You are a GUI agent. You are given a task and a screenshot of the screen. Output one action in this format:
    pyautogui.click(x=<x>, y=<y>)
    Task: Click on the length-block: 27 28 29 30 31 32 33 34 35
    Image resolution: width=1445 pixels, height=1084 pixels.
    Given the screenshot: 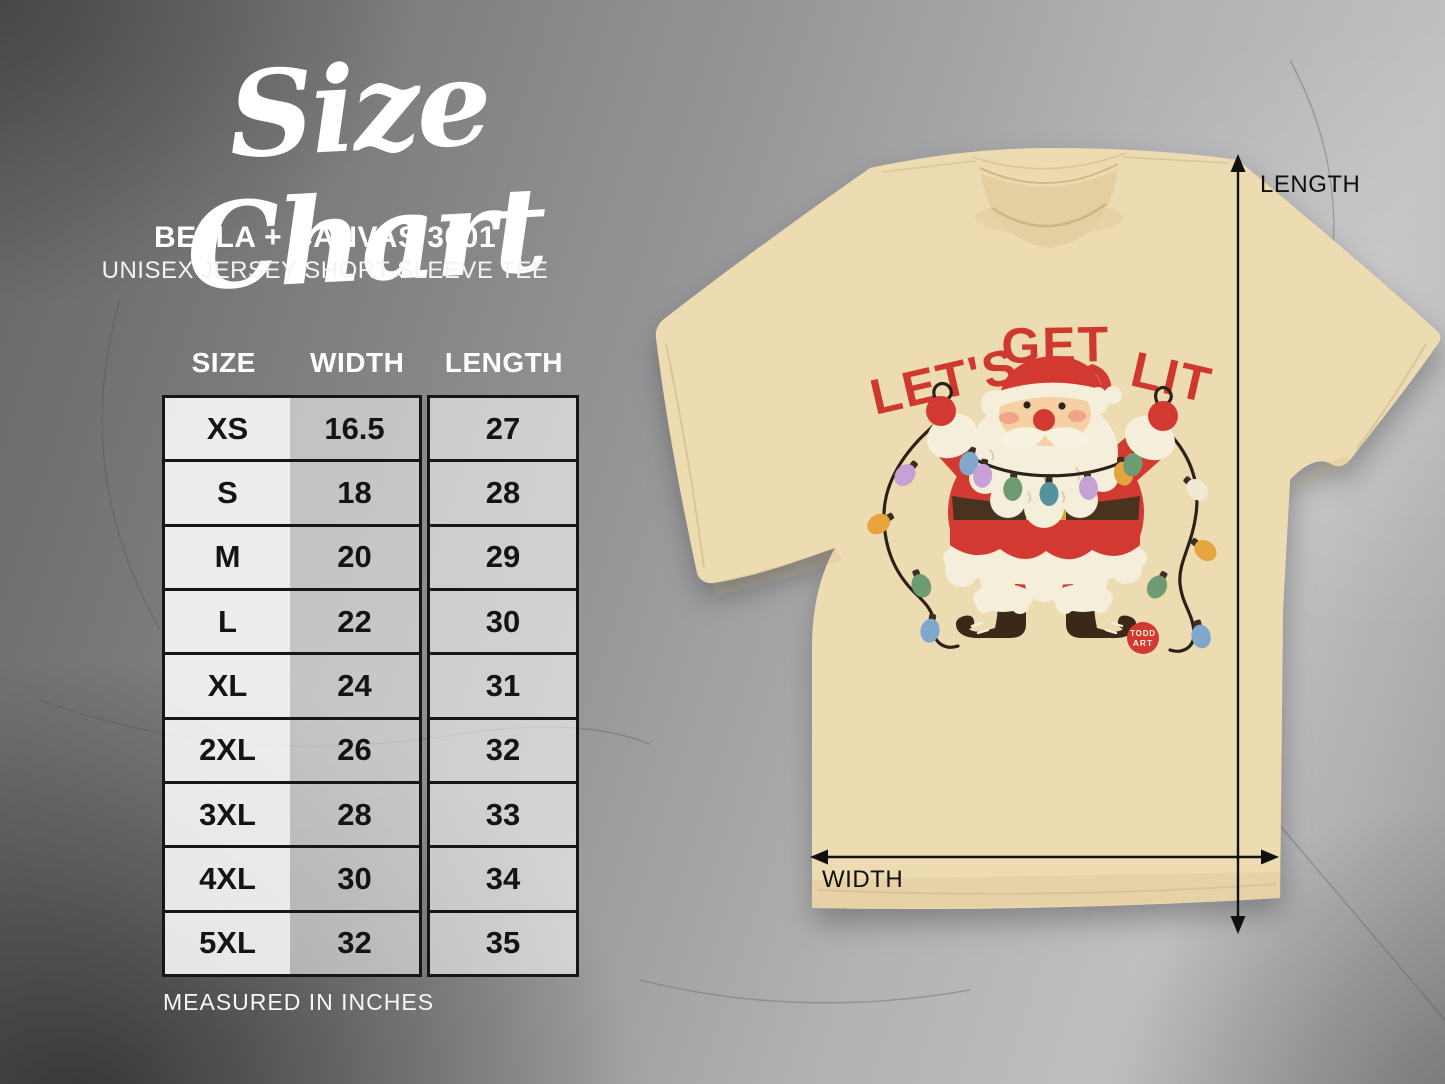 What is the action you would take?
    pyautogui.click(x=503, y=686)
    